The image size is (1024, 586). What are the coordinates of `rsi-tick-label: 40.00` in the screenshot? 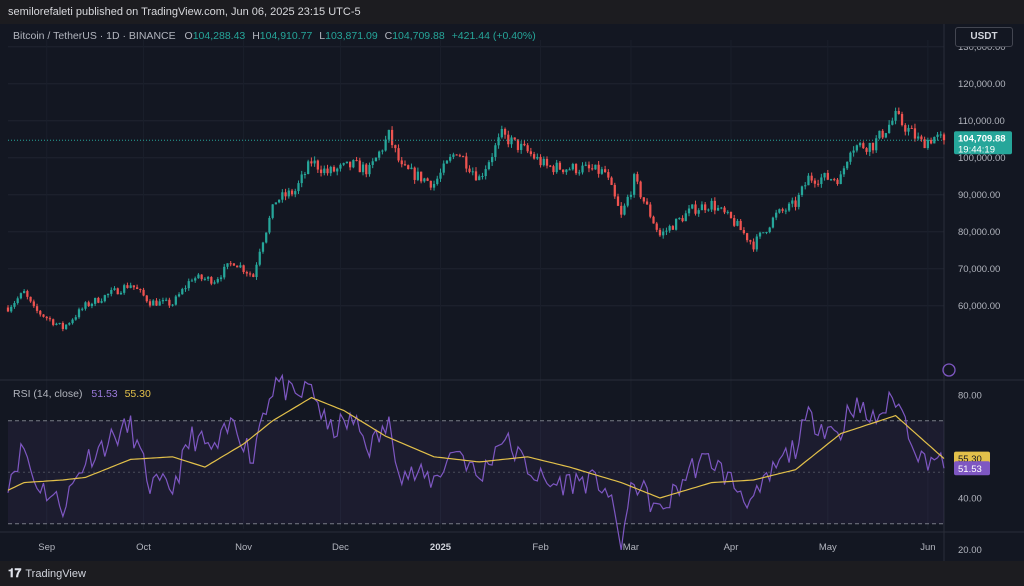 It's located at (970, 499).